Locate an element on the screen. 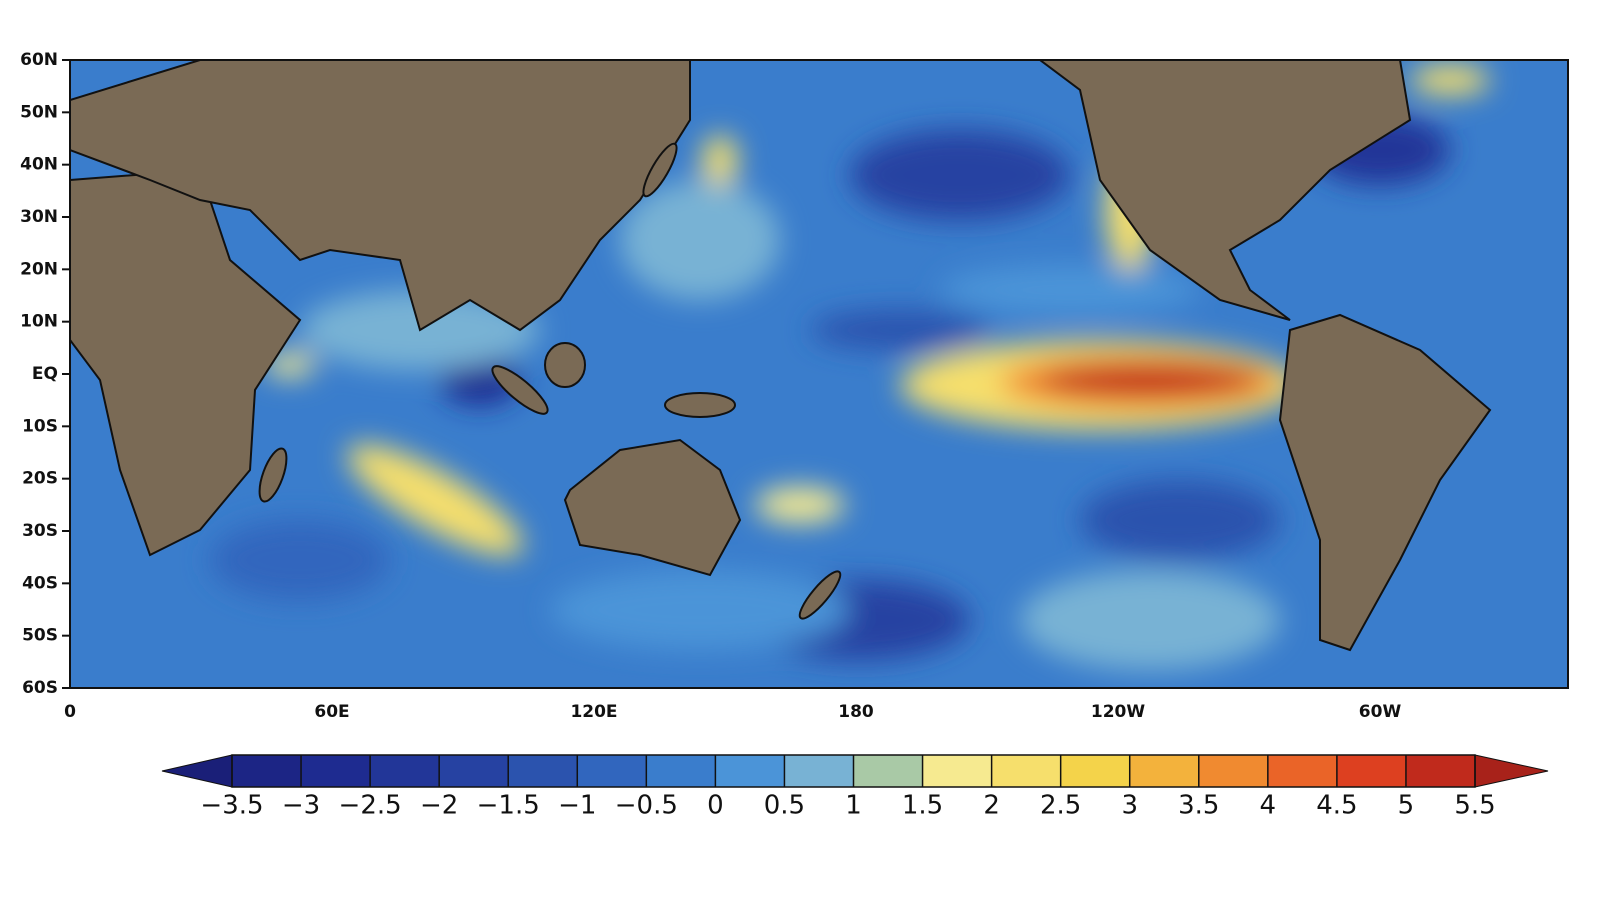 Image resolution: width=1600 pixels, height=900 pixels. colorbar-label: 2 is located at coordinates (991, 806).